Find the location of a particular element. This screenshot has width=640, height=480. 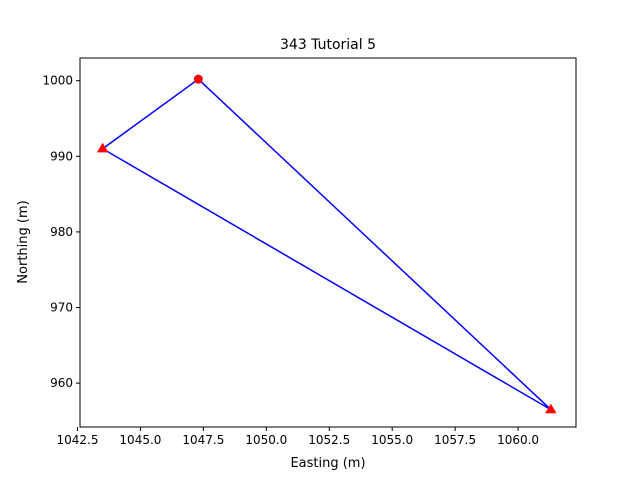

x-tick-label: 1055.0 is located at coordinates (392, 440).